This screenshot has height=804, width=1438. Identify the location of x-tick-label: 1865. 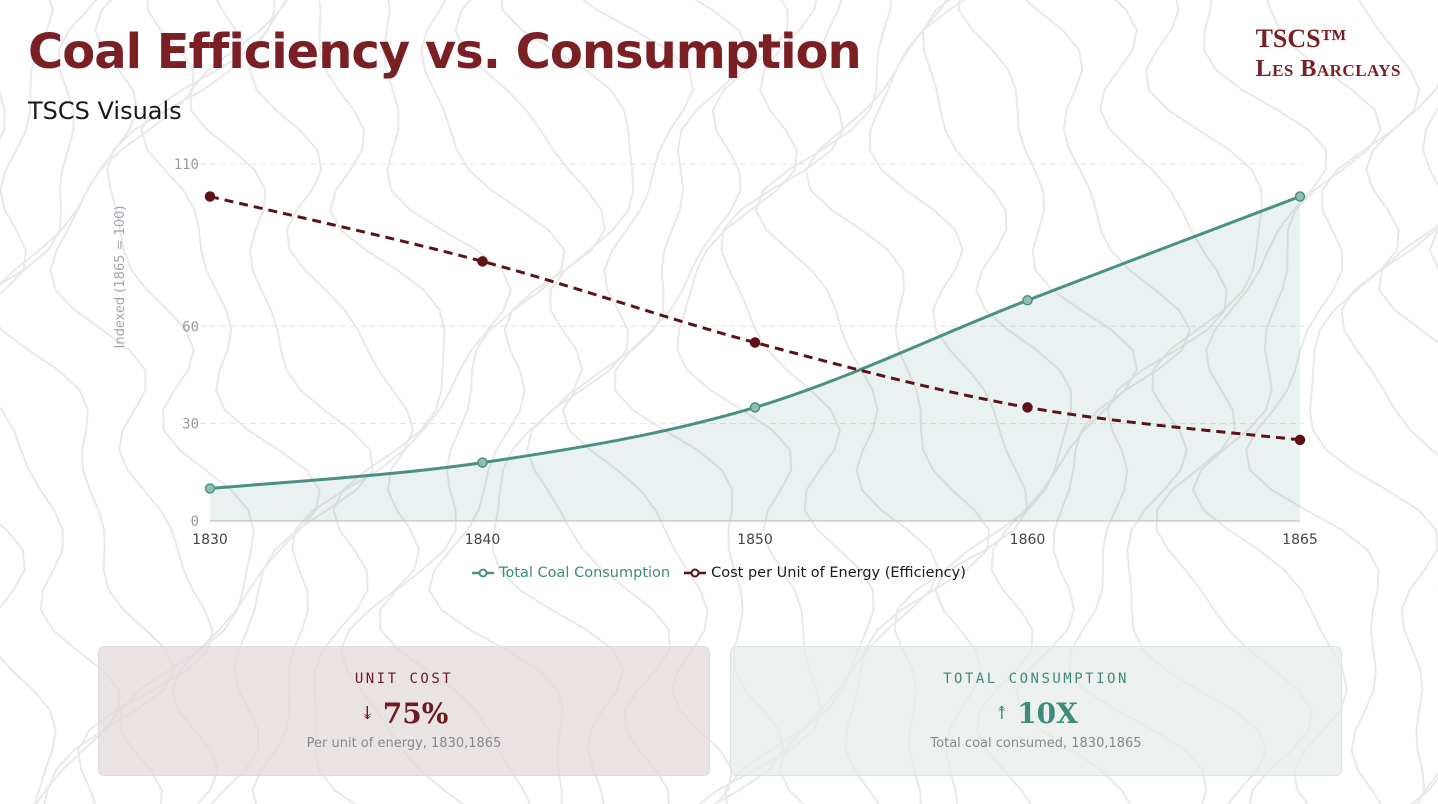
(1300, 540).